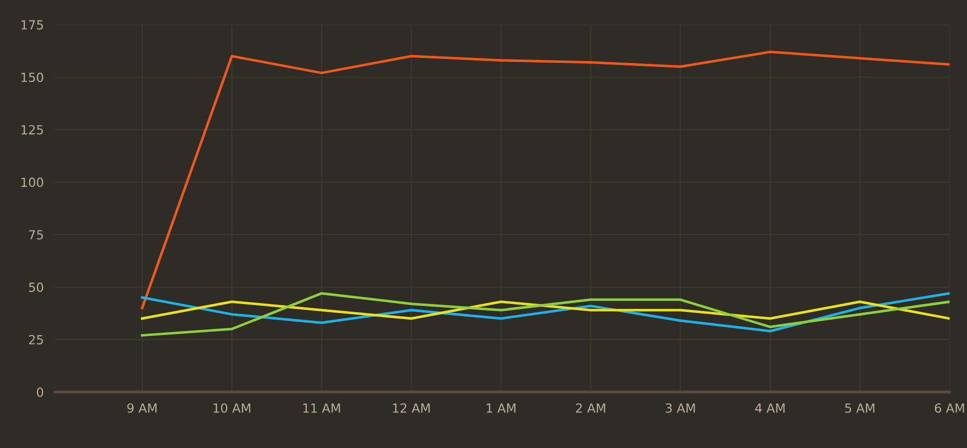 Image resolution: width=967 pixels, height=448 pixels. I want to click on y-tick-label: 50, so click(36, 287).